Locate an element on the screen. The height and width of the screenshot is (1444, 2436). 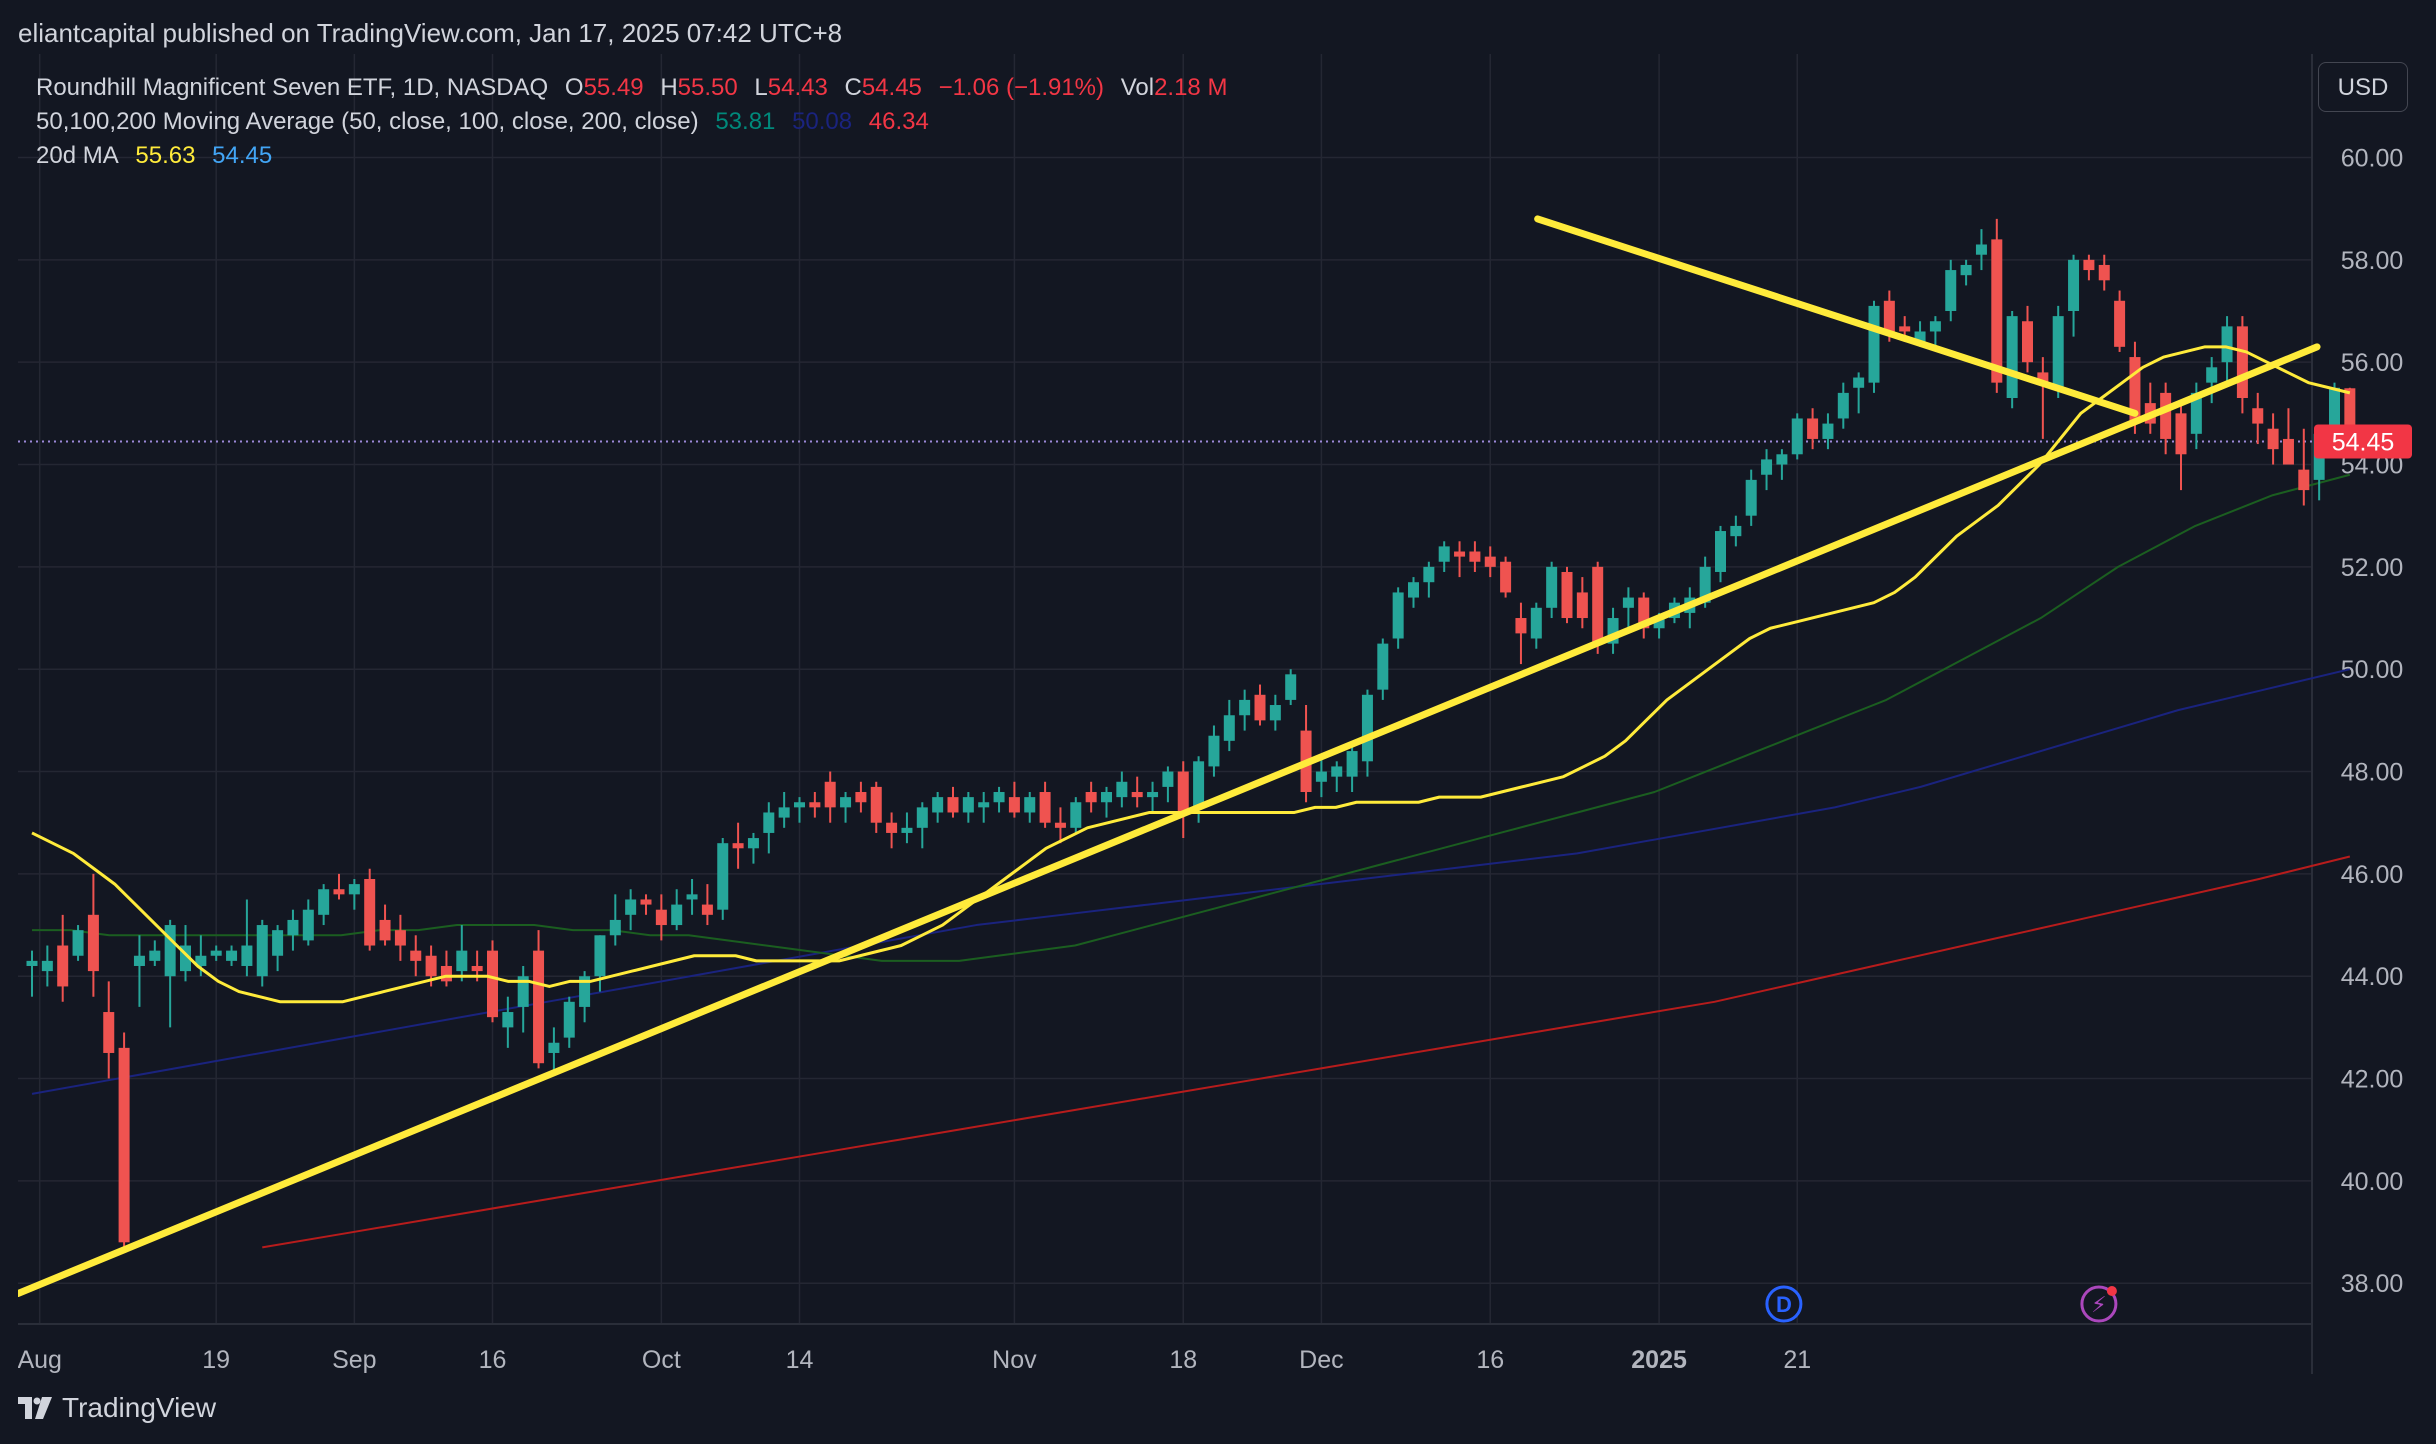
earnings-marker-icon is located at coordinates (2099, 1304).